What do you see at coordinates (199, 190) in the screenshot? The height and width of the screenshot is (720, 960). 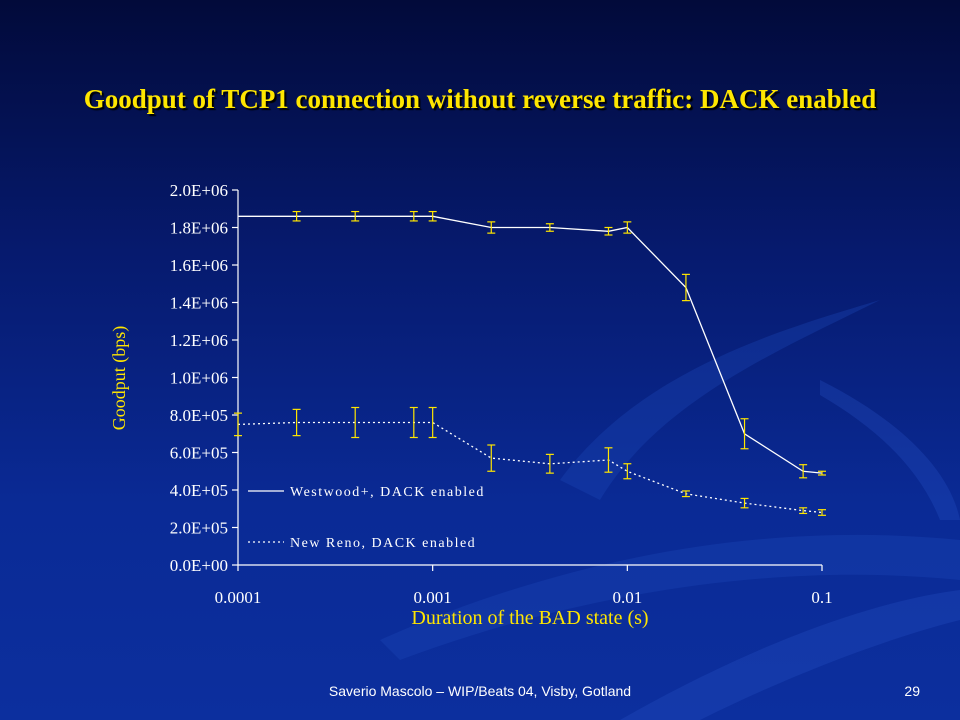 I see `y-tick-label: 2.0E+06` at bounding box center [199, 190].